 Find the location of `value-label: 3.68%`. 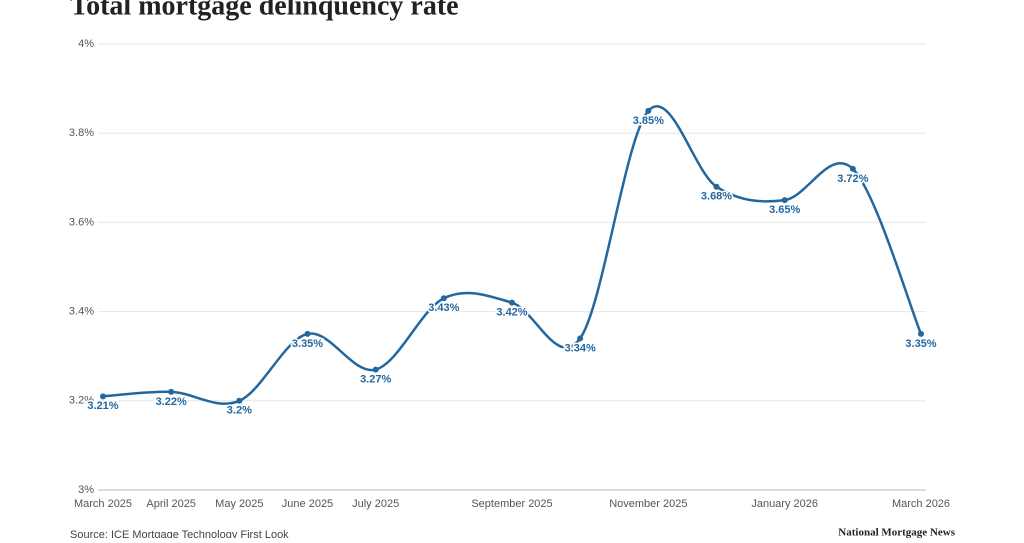

value-label: 3.68% is located at coordinates (716, 197).